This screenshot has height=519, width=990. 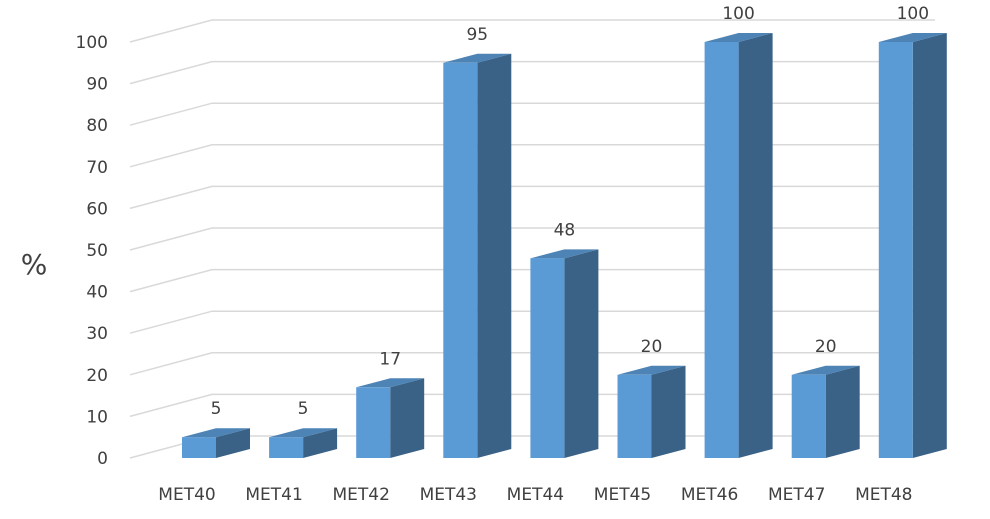 What do you see at coordinates (622, 495) in the screenshot?
I see `x-tick-label: MET45` at bounding box center [622, 495].